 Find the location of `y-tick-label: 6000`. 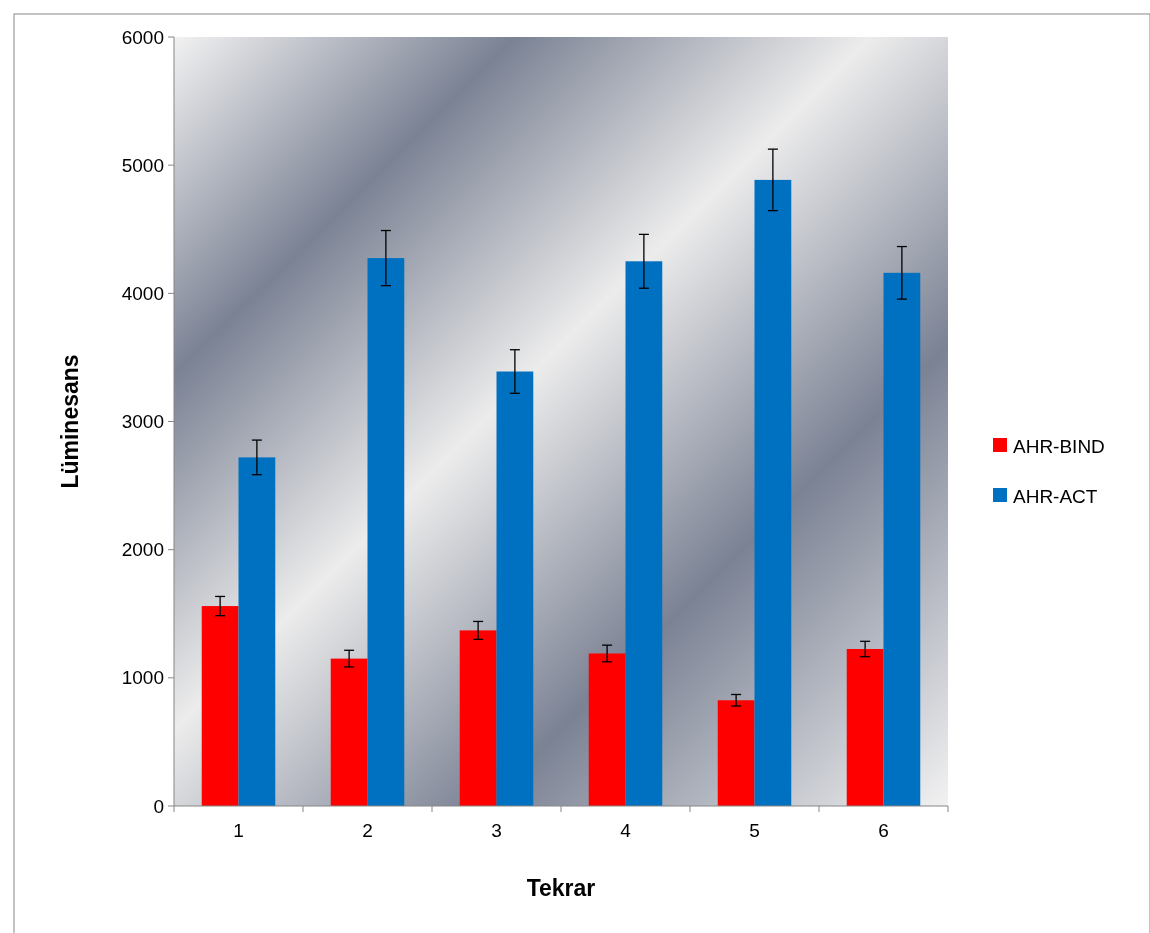

y-tick-label: 6000 is located at coordinates (142, 37).